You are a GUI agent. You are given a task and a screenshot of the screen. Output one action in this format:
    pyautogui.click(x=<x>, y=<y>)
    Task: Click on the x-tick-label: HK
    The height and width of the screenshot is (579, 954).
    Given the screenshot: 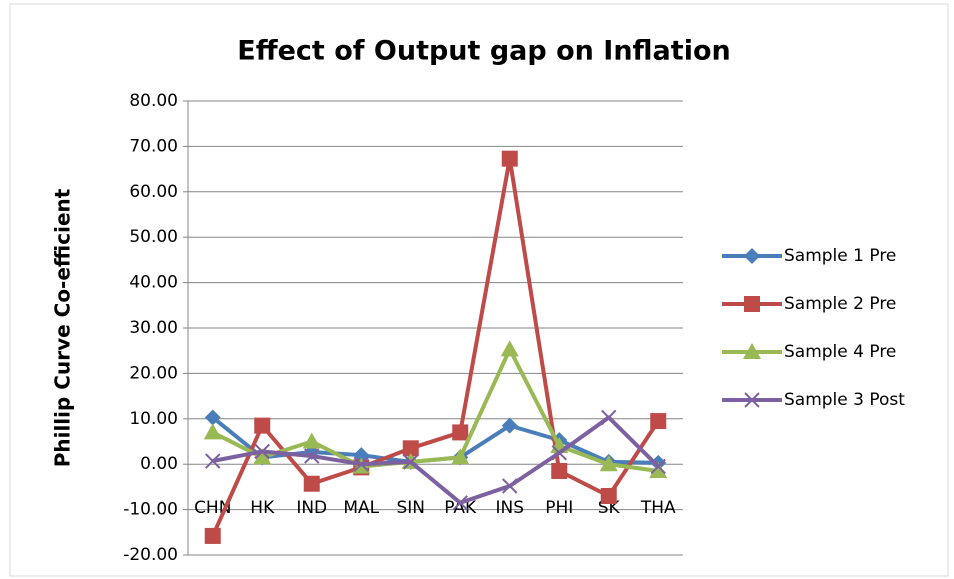 What is the action you would take?
    pyautogui.click(x=262, y=508)
    